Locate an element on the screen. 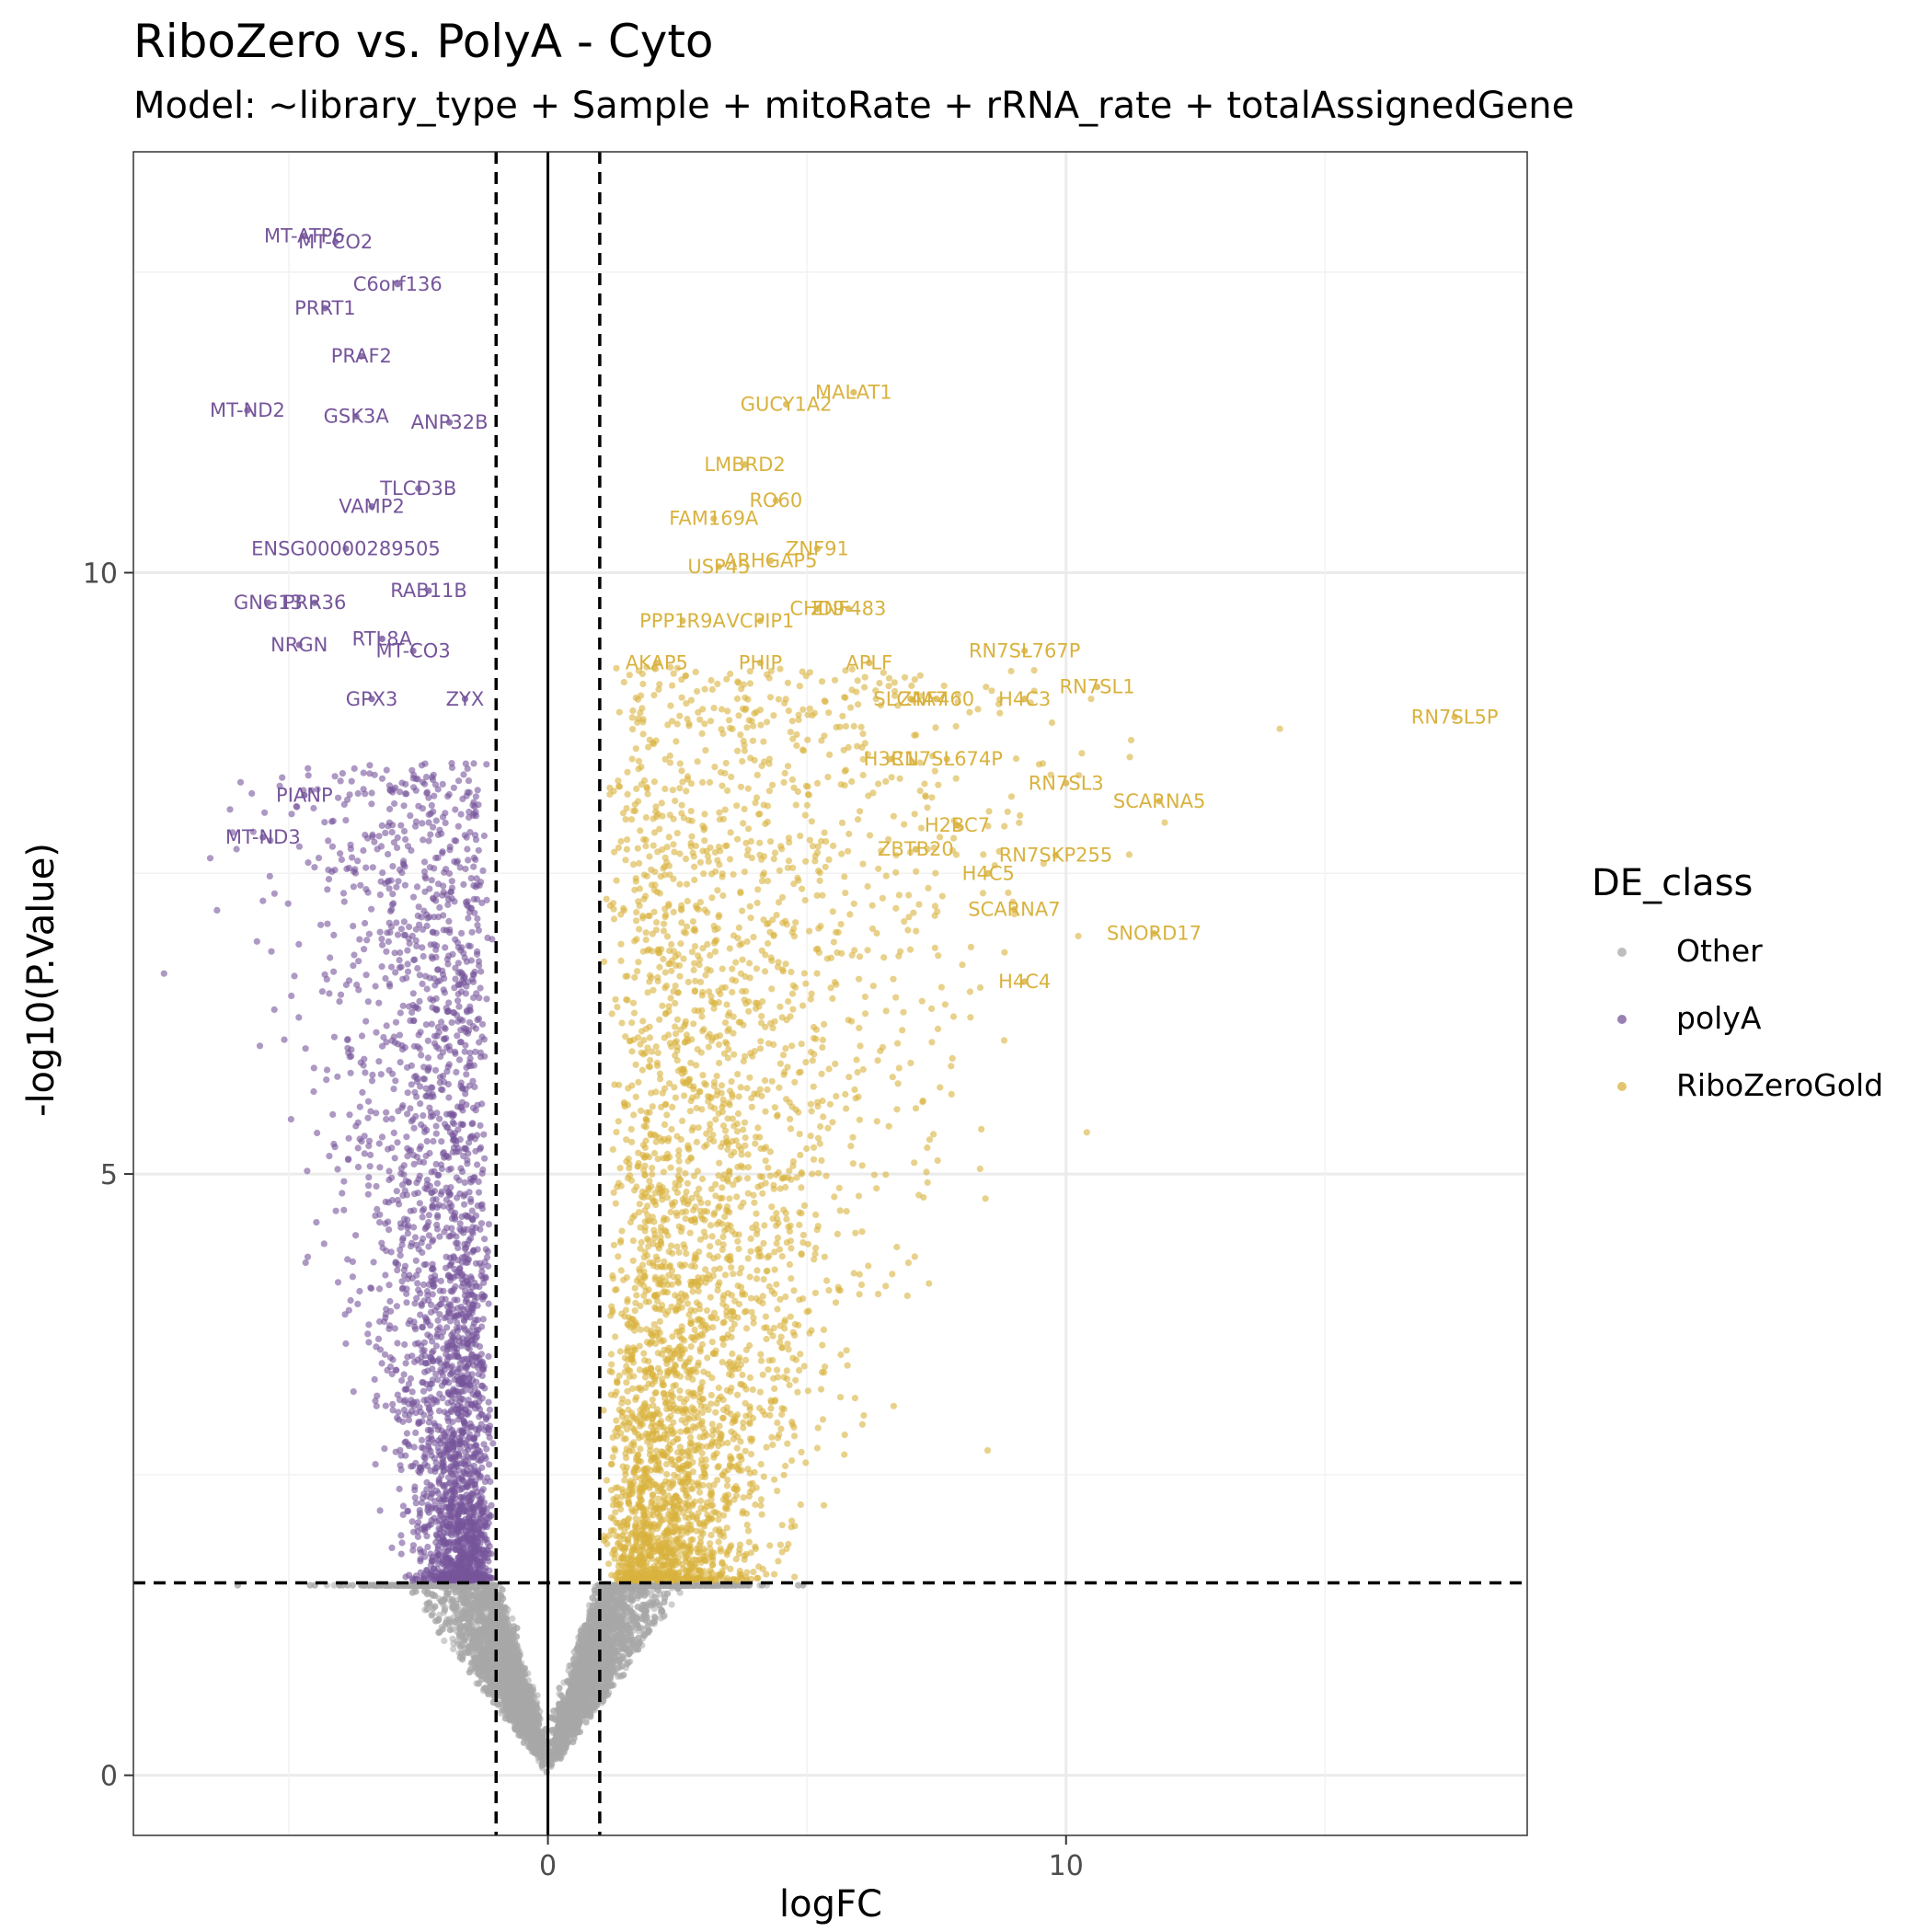 The height and width of the screenshot is (1932, 1932). chart-title: RiboZero vs. PolyA - Cyto is located at coordinates (423, 41).